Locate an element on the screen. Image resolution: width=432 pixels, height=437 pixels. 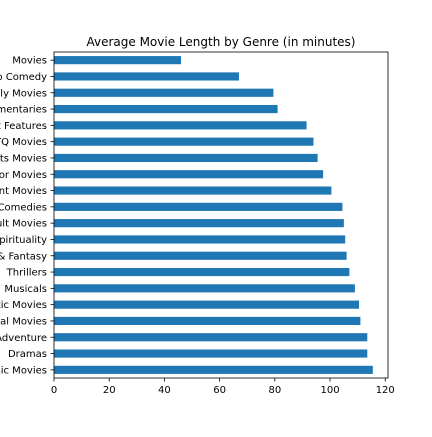
x-tick-label: 0 is located at coordinates (54, 390).